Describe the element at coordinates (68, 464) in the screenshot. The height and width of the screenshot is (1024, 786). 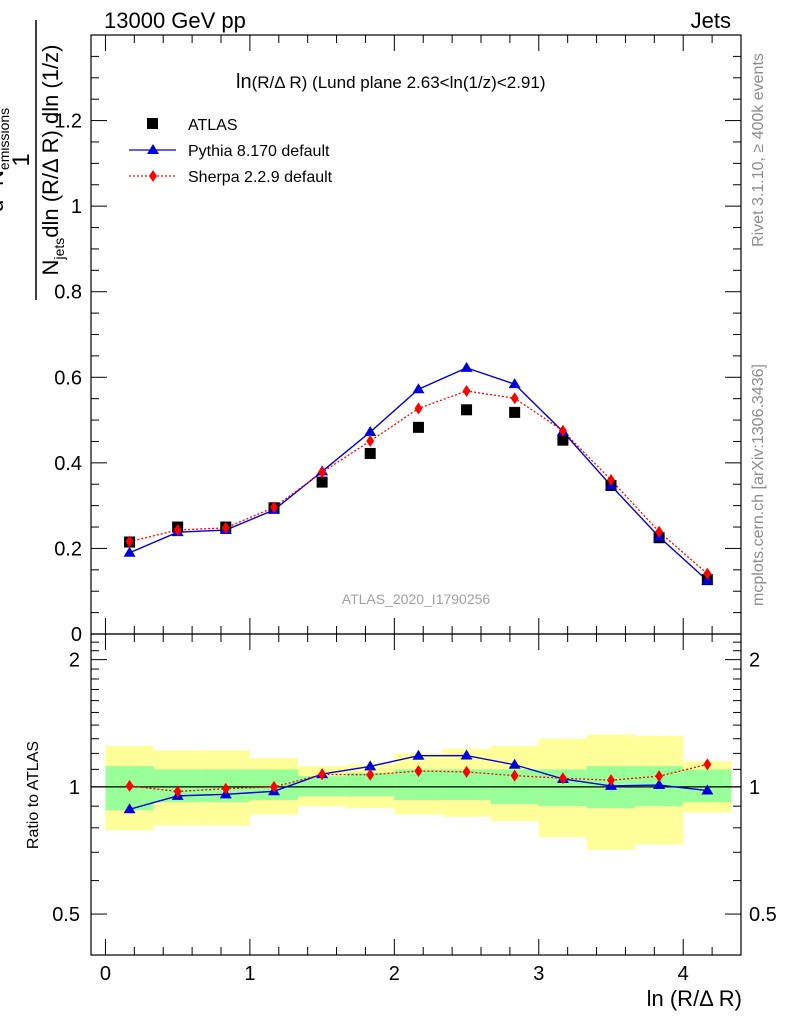
I see `main-y-tick-label: 0.4` at that location.